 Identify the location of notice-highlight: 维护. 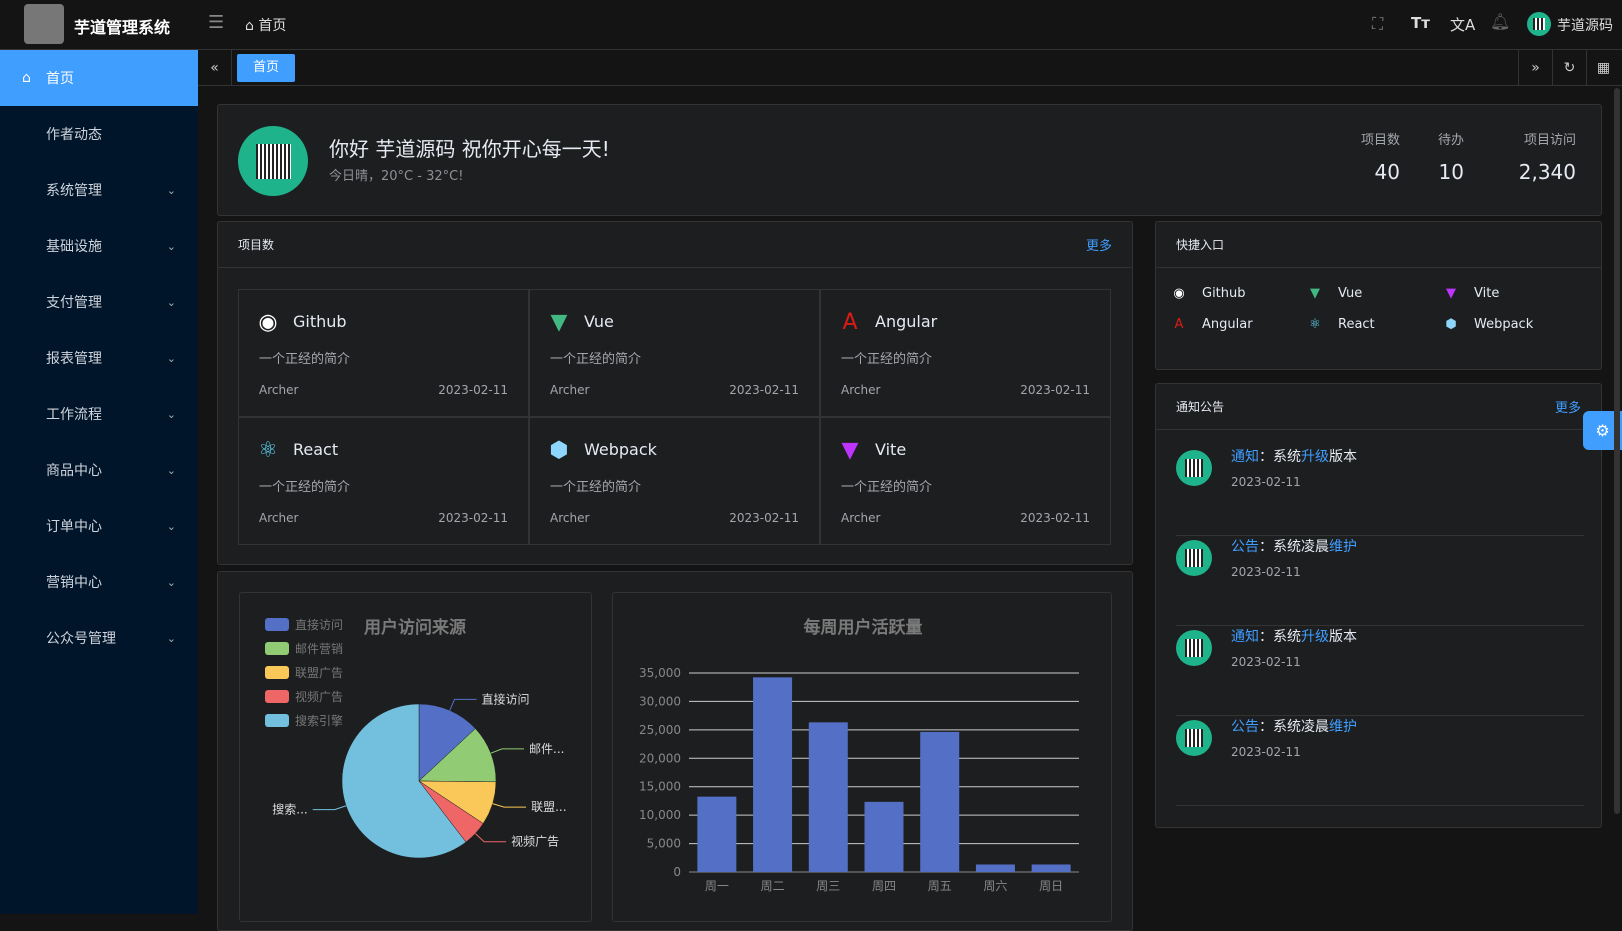
(1343, 547).